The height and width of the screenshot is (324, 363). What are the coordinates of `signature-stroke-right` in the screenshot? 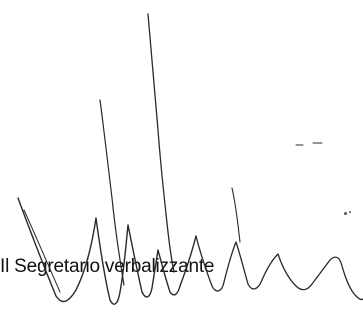 It's located at (279, 268).